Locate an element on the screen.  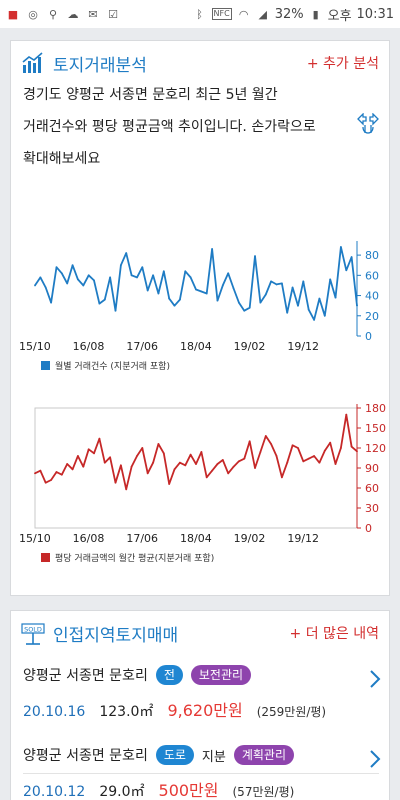
item-unit-price: (57만원/평) is located at coordinates (263, 792).